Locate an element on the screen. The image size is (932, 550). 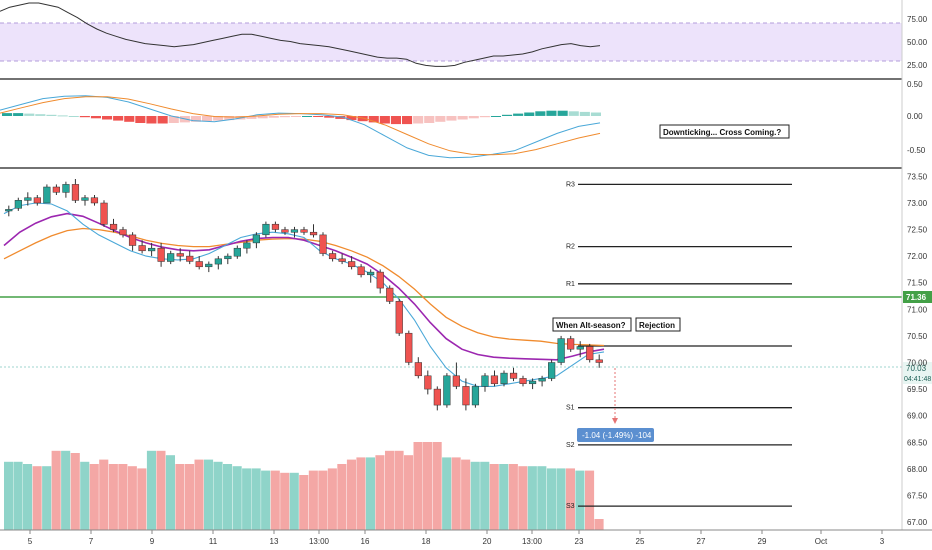
price-tick: 70.50 is located at coordinates (917, 336).